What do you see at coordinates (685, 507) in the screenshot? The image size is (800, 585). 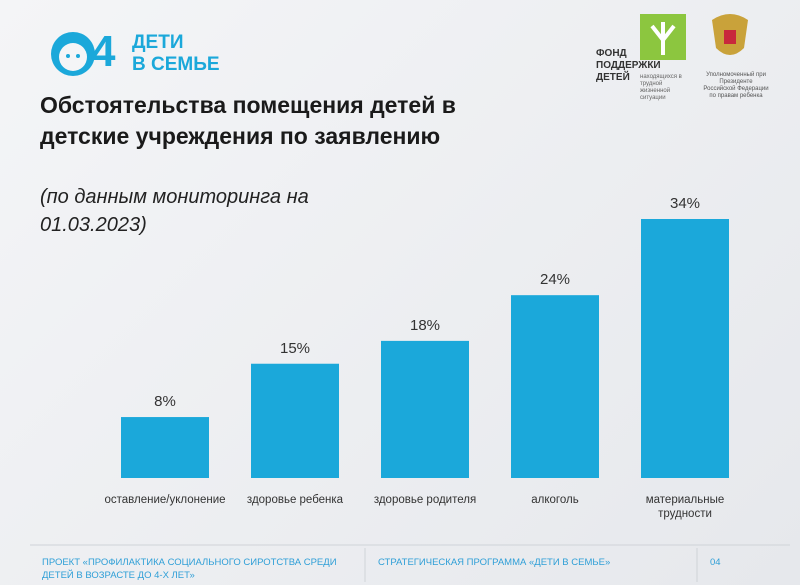 I see `x-tick-label: материальные трудности` at bounding box center [685, 507].